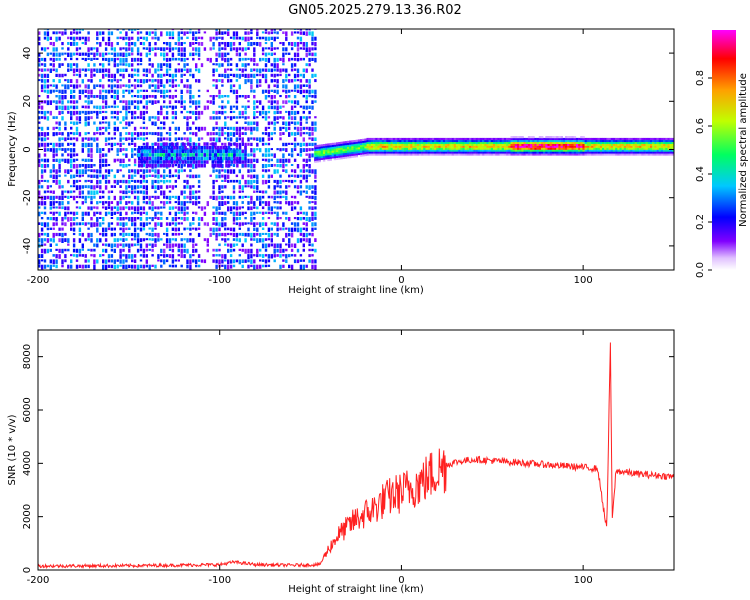 Image resolution: width=750 pixels, height=600 pixels. What do you see at coordinates (401, 280) in the screenshot?
I see `x-tick-label: 0` at bounding box center [401, 280].